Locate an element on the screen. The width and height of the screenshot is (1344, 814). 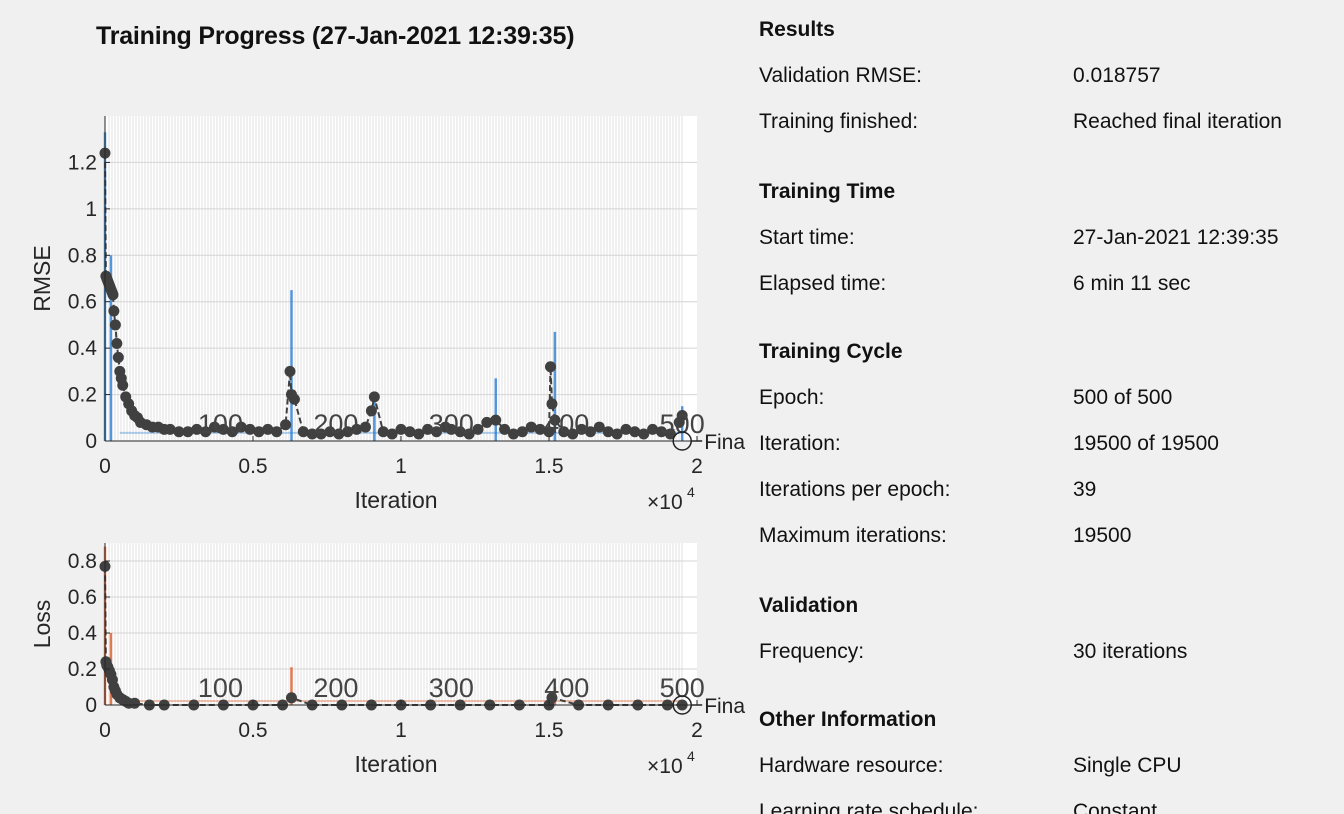
value-epoch: 500 of 500 is located at coordinates (1123, 397).